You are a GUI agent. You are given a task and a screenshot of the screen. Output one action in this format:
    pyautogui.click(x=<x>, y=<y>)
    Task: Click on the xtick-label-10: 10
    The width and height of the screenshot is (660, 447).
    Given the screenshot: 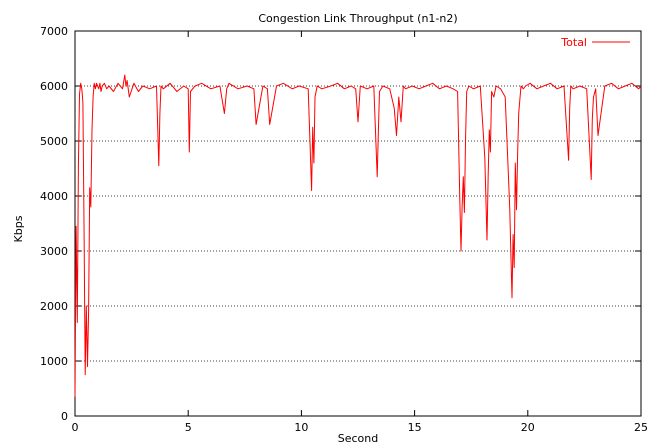 What is the action you would take?
    pyautogui.click(x=301, y=427)
    